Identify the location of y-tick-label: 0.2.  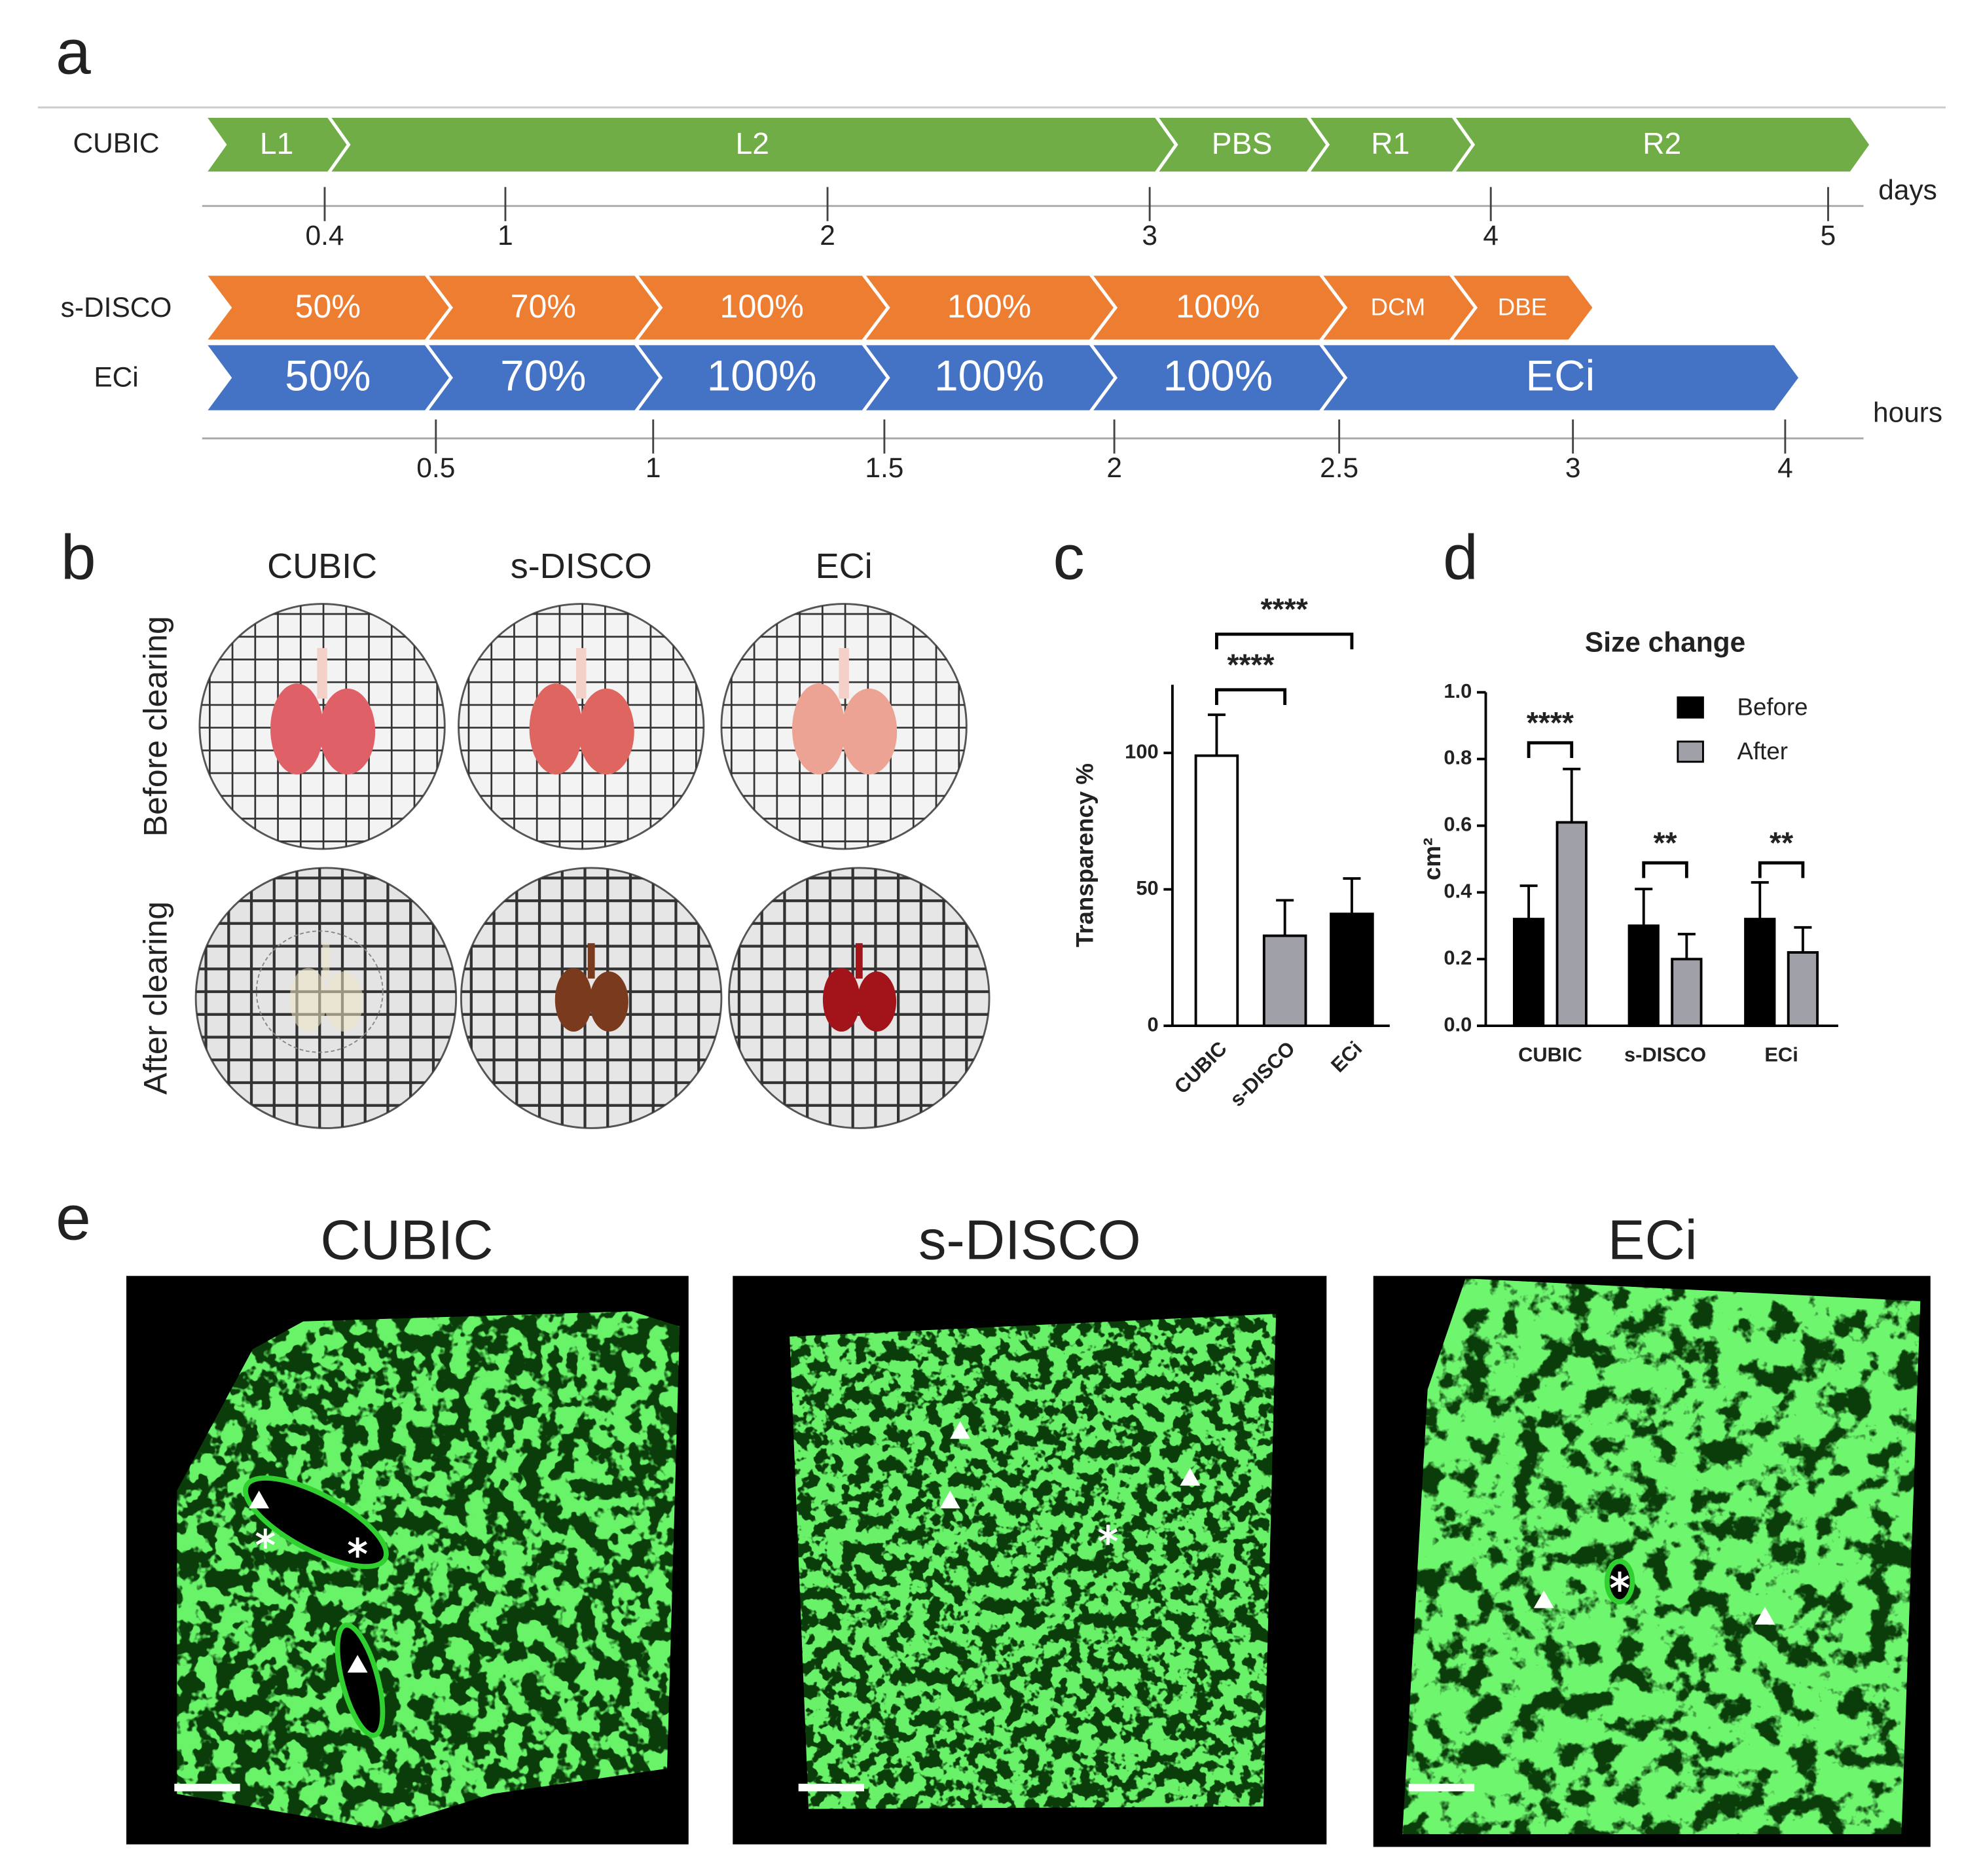
(1458, 957).